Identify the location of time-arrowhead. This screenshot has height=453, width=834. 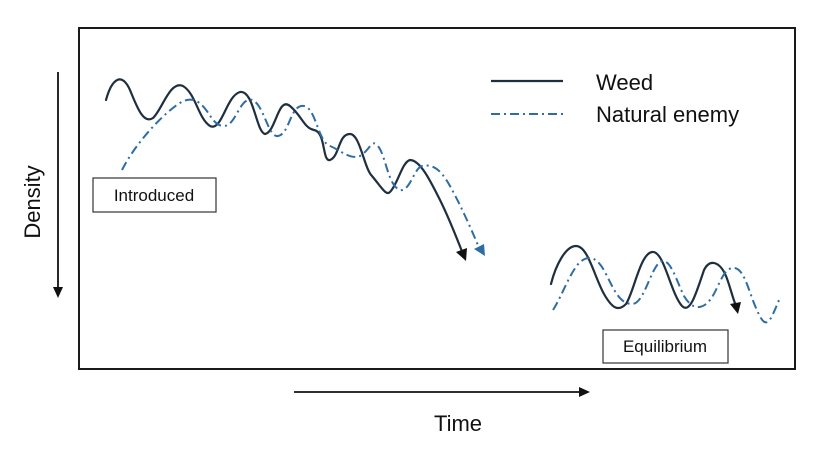
(584, 392).